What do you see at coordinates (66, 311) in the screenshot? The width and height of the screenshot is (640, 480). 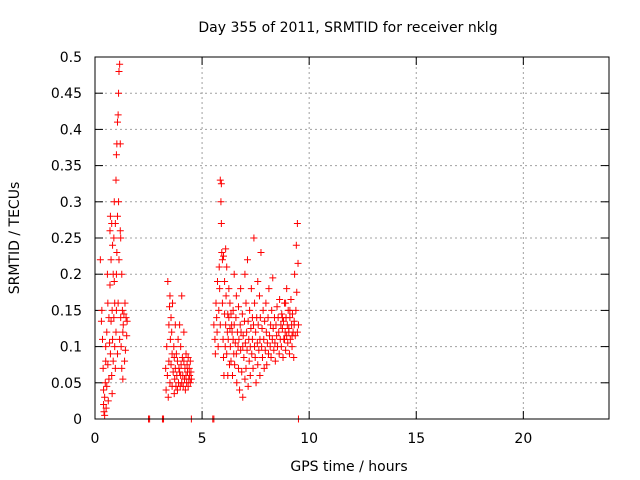 I see `y-tick-label: 0.15` at bounding box center [66, 311].